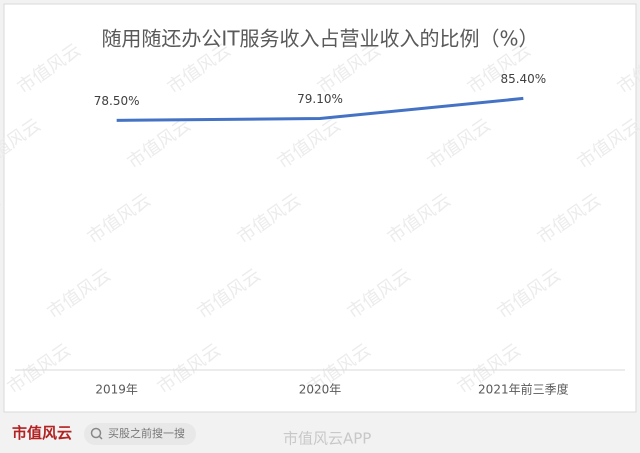 This screenshot has height=453, width=640. I want to click on chart-title: 随用随还办公IT服务收入占营业收入的比例（%）, so click(319, 39).